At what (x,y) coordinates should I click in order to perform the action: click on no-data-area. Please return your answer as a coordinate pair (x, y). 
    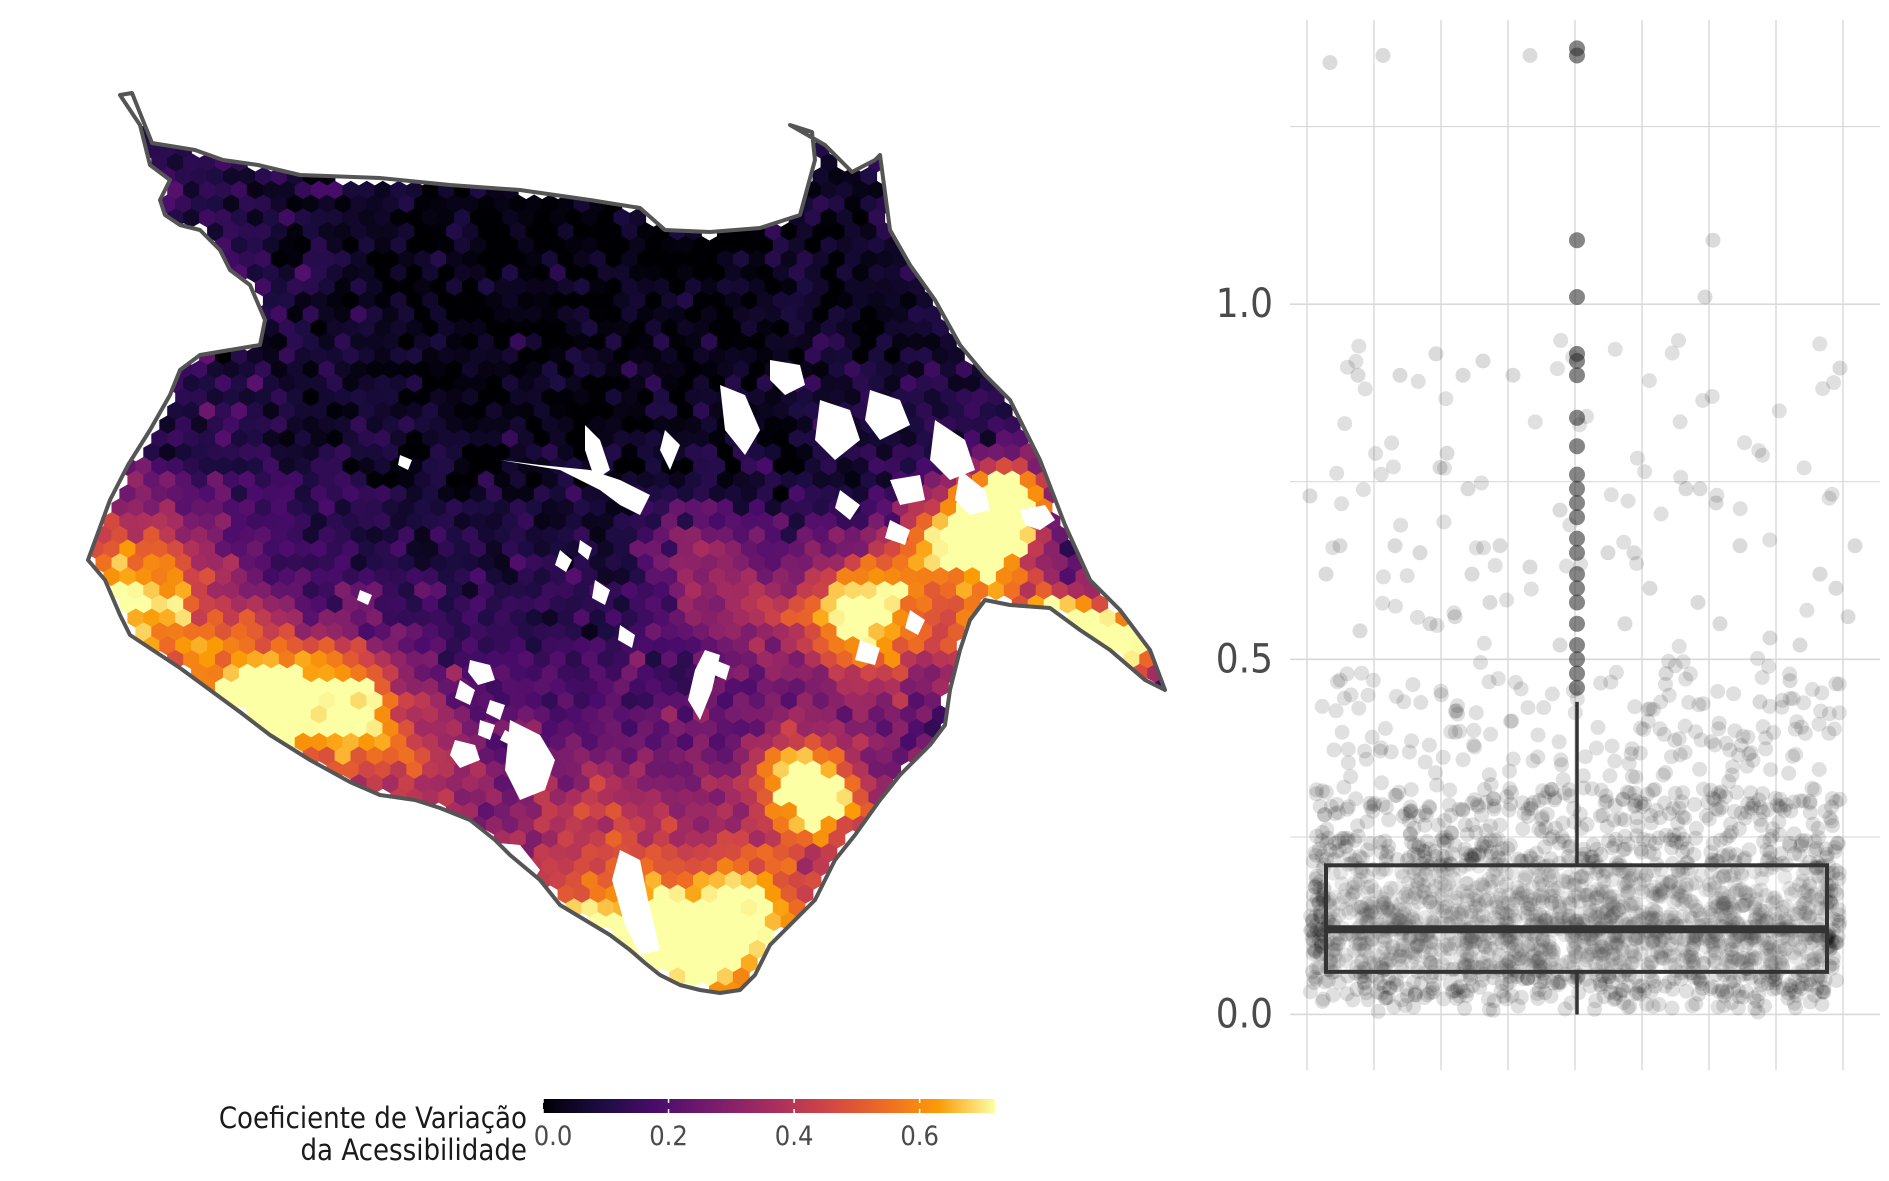
    Looking at the image, I should click on (972, 720).